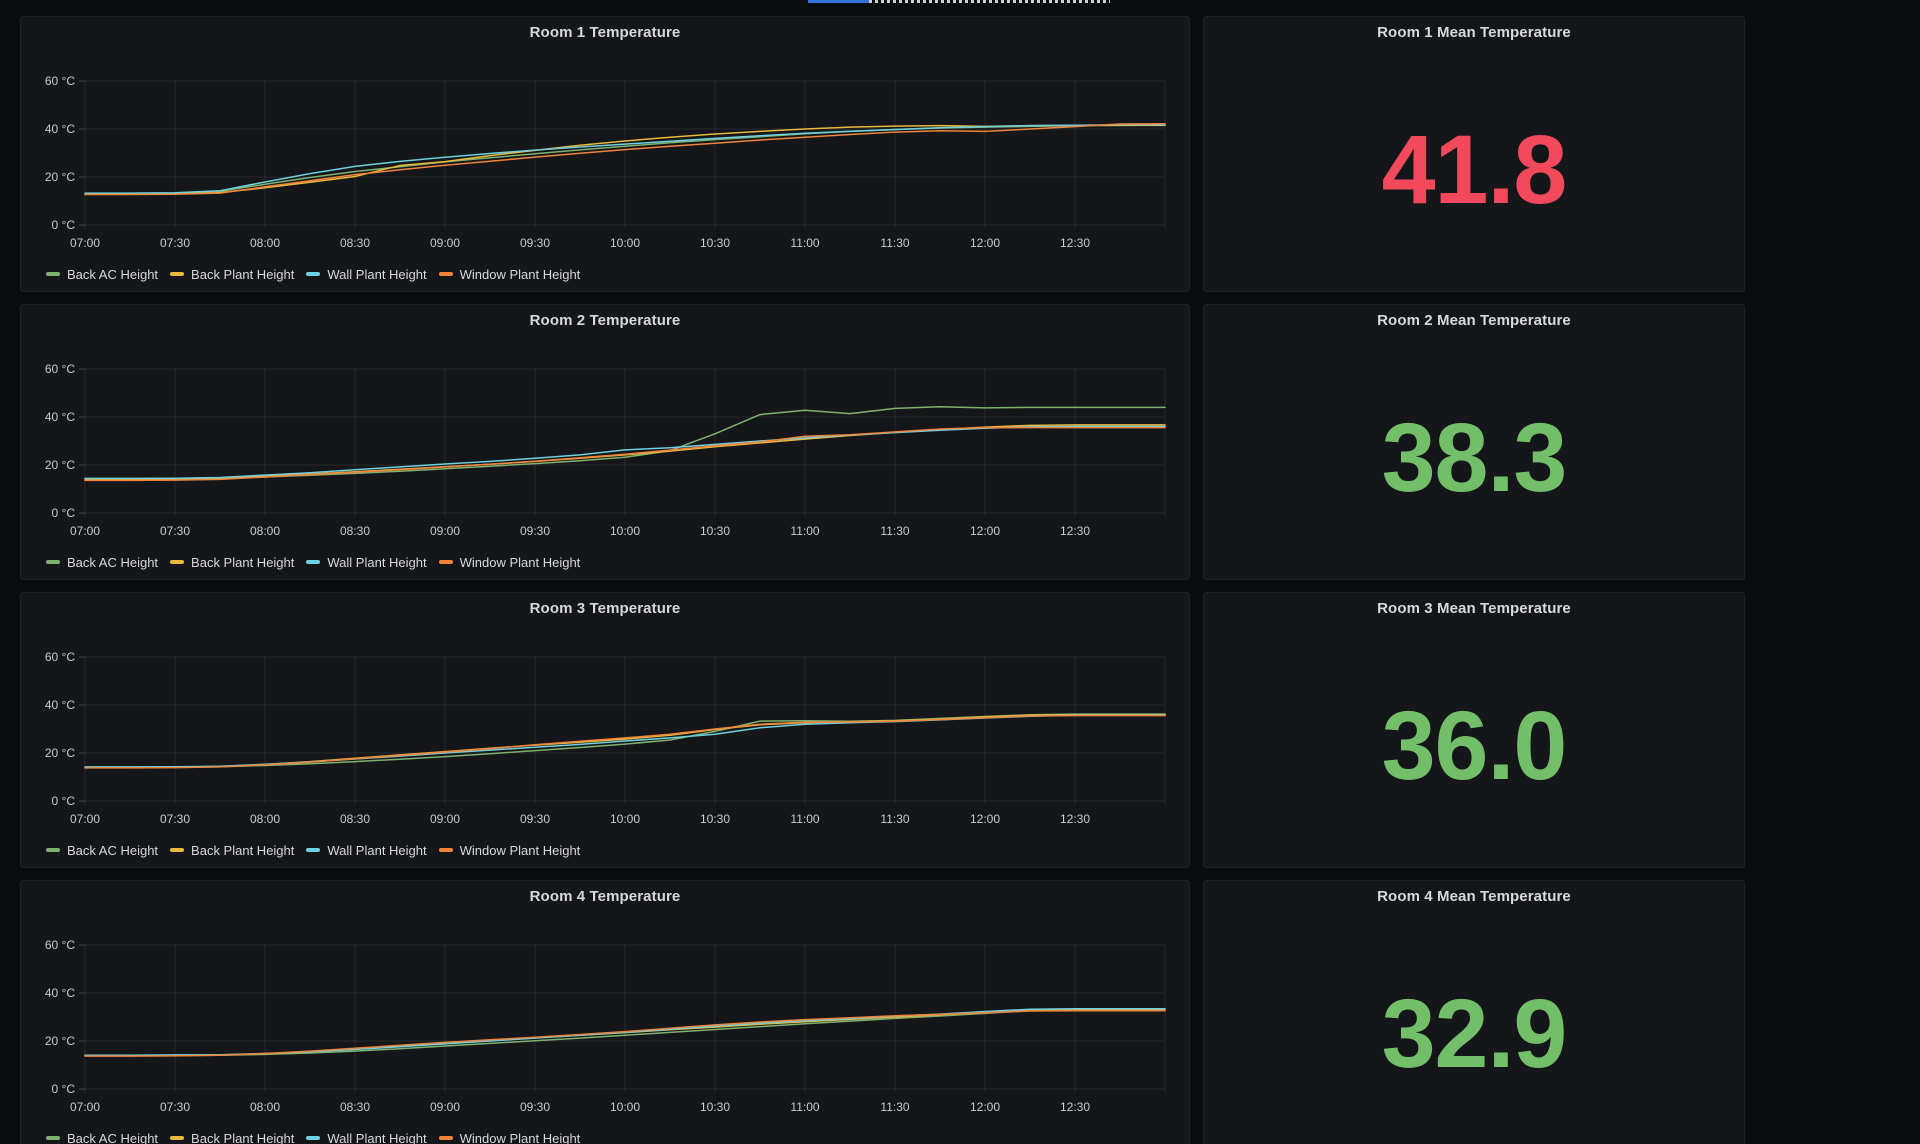  What do you see at coordinates (1474, 169) in the screenshot?
I see `stat-value-wrap: 41.8` at bounding box center [1474, 169].